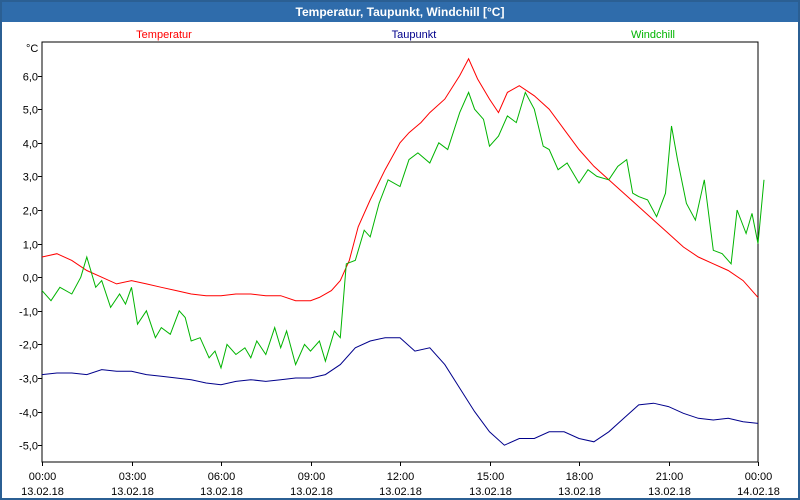  Describe the element at coordinates (312, 477) in the screenshot. I see `x-tick-label-time: 09:00` at that location.